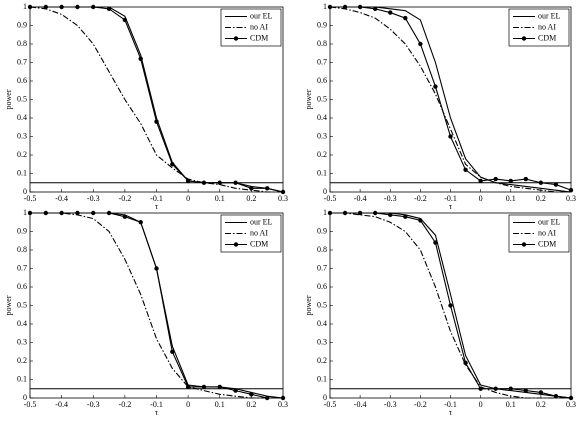 This screenshot has width=583, height=425. What do you see at coordinates (261, 15) in the screenshot?
I see `legend-label: our EL` at bounding box center [261, 15].